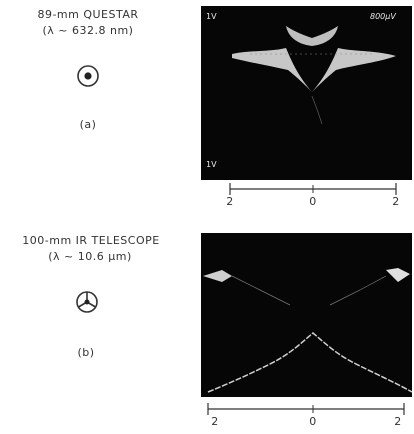  I want to click on questar-label: (a), so click(88, 124).